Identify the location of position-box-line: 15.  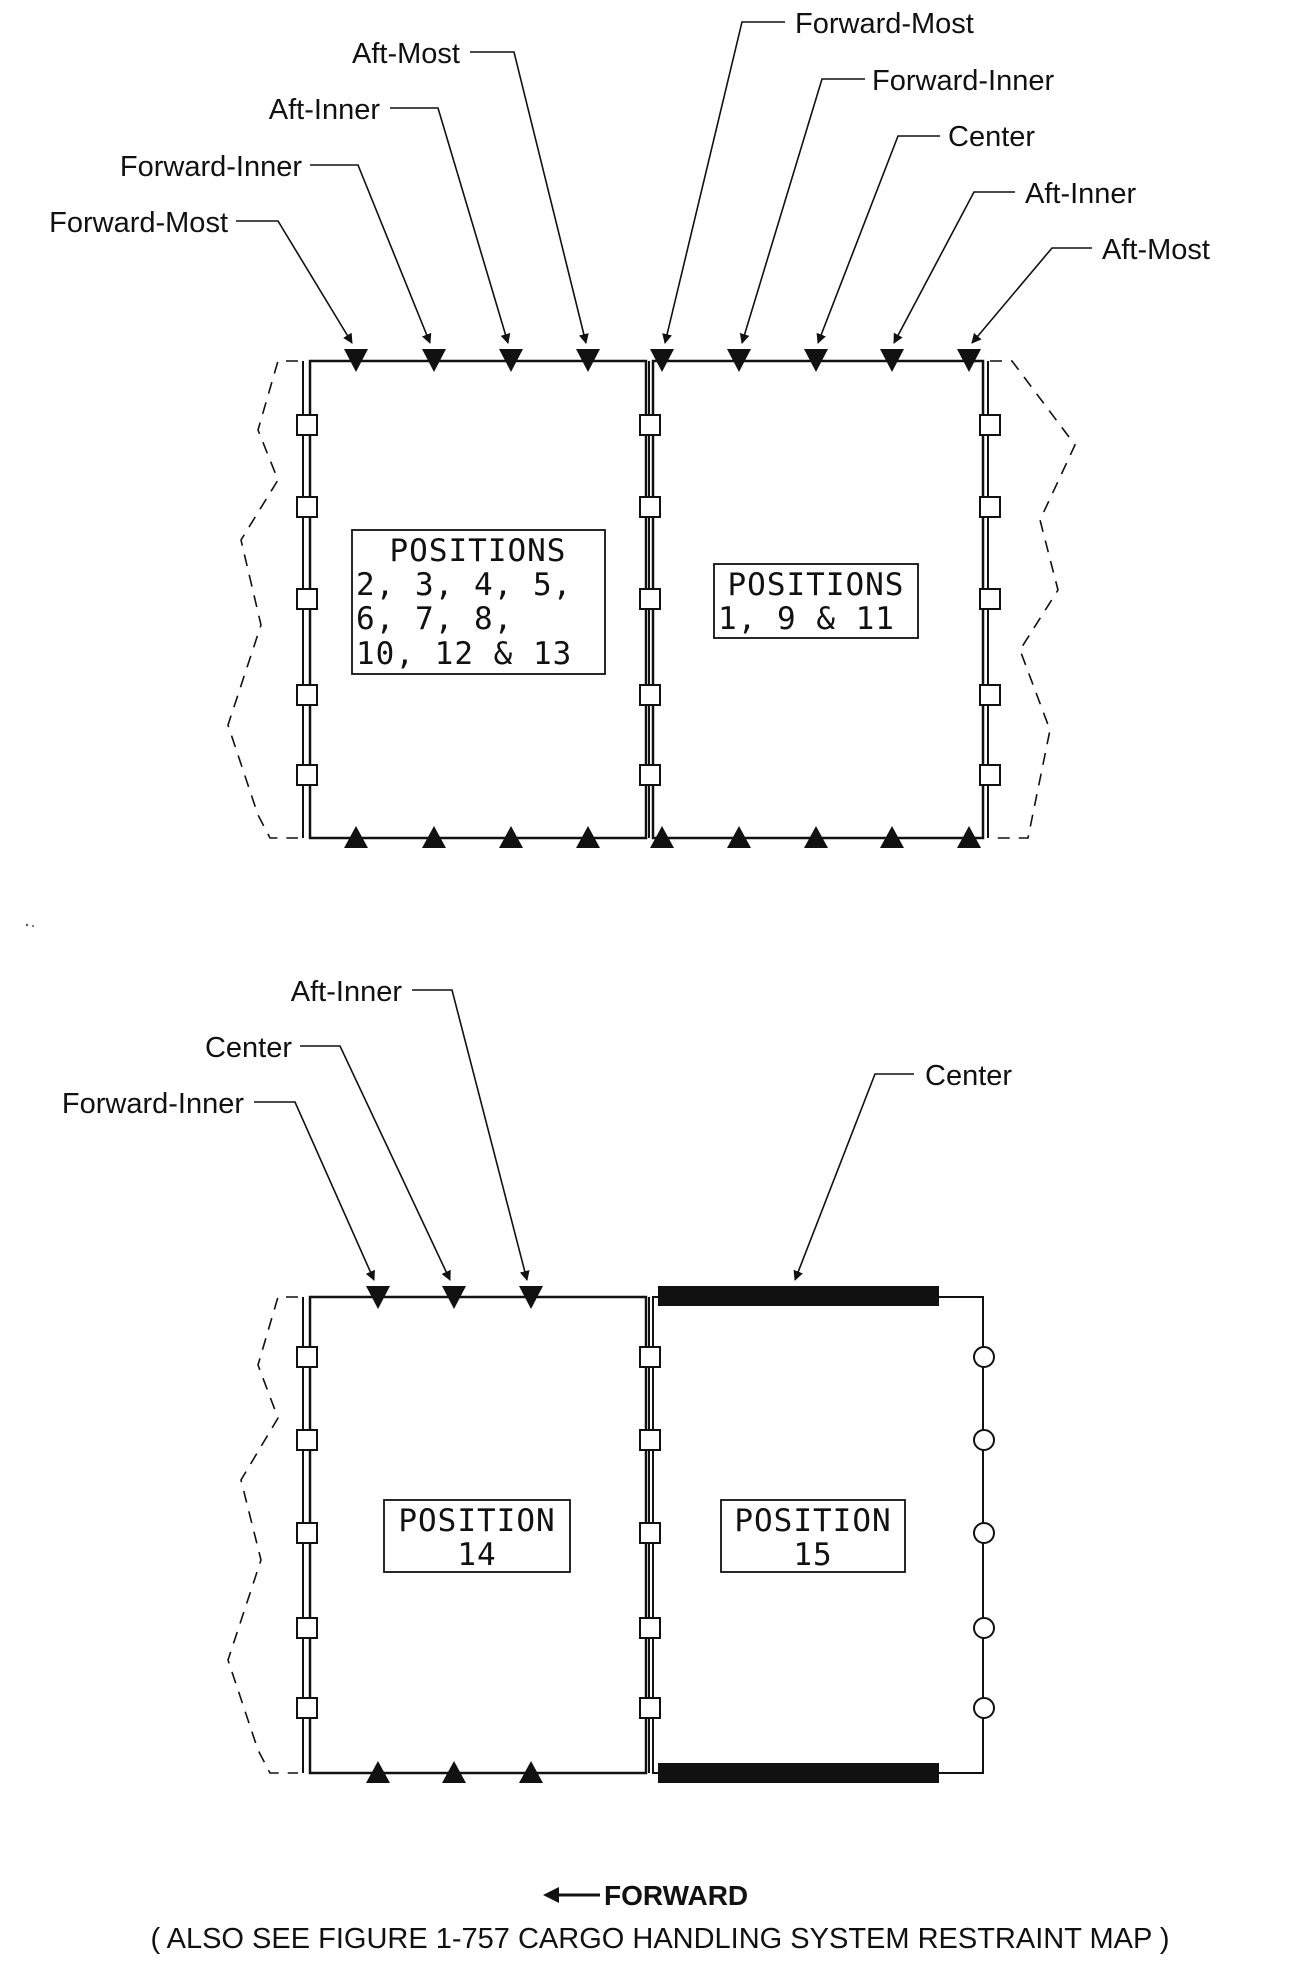
(812, 1555).